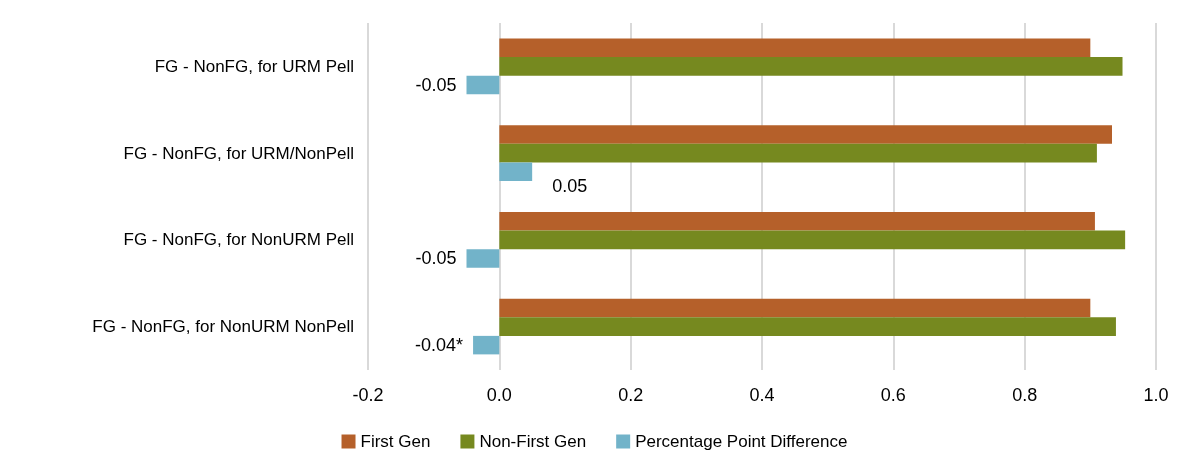  I want to click on y-tick-label: FG - NonFG, for URM Pell, so click(254, 66).